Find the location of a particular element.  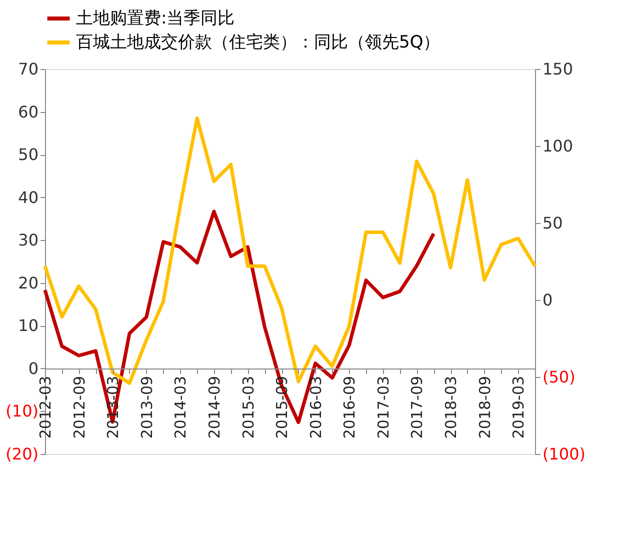

y-tick-label: 60 is located at coordinates (28, 112).